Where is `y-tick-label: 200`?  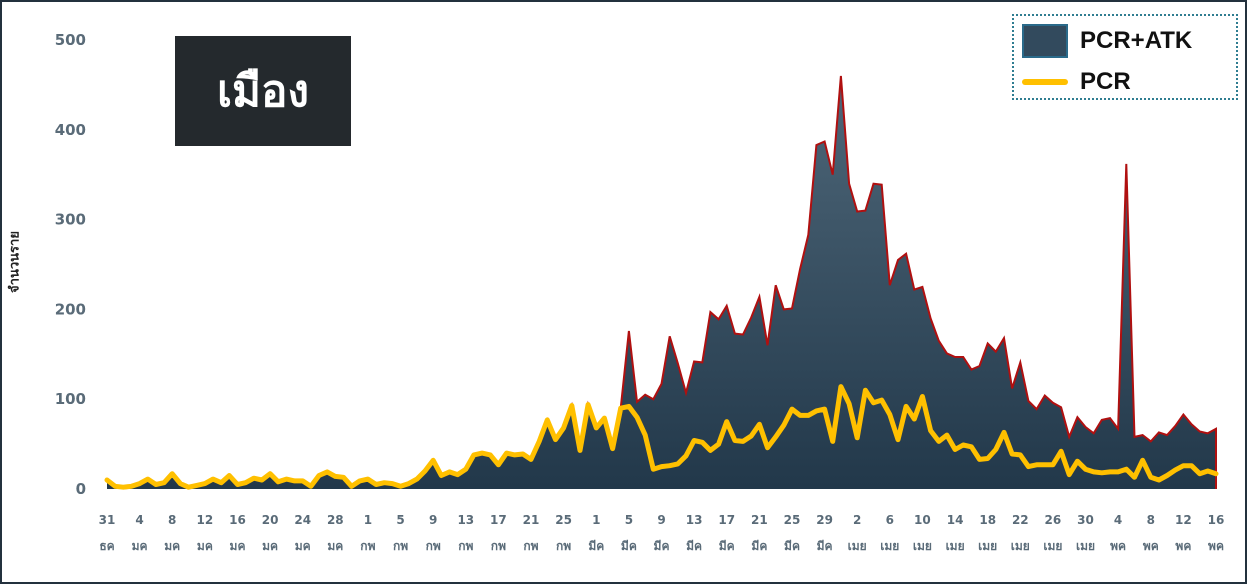
y-tick-label: 200 is located at coordinates (70, 309).